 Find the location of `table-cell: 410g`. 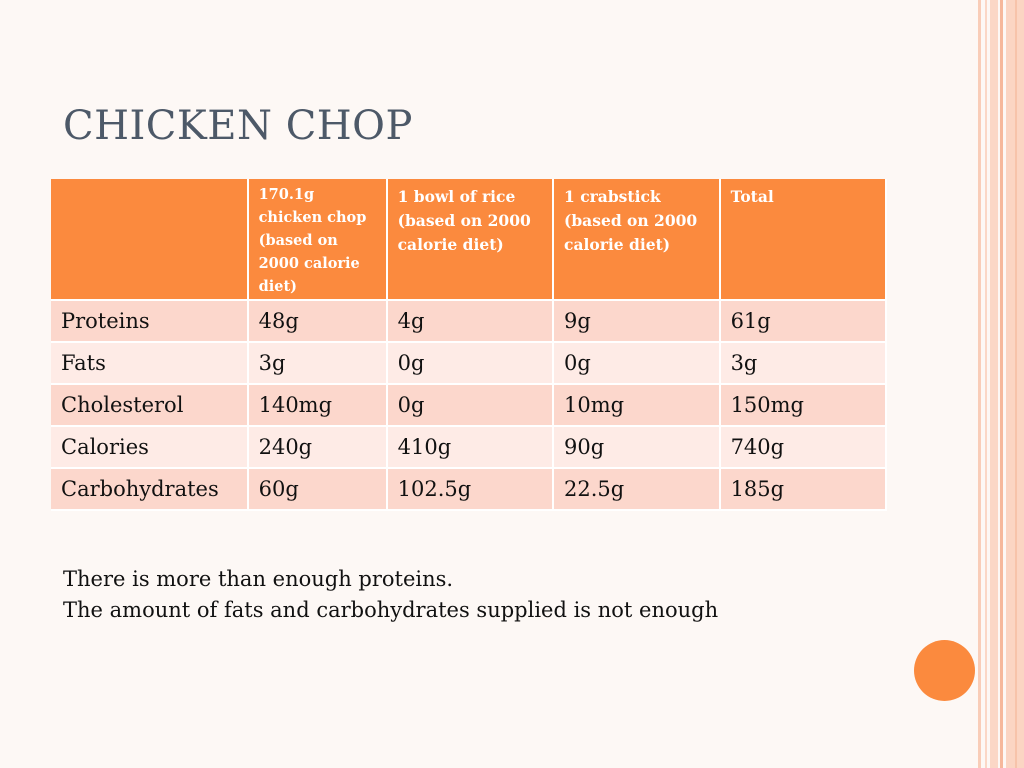

table-cell: 410g is located at coordinates (471, 448).